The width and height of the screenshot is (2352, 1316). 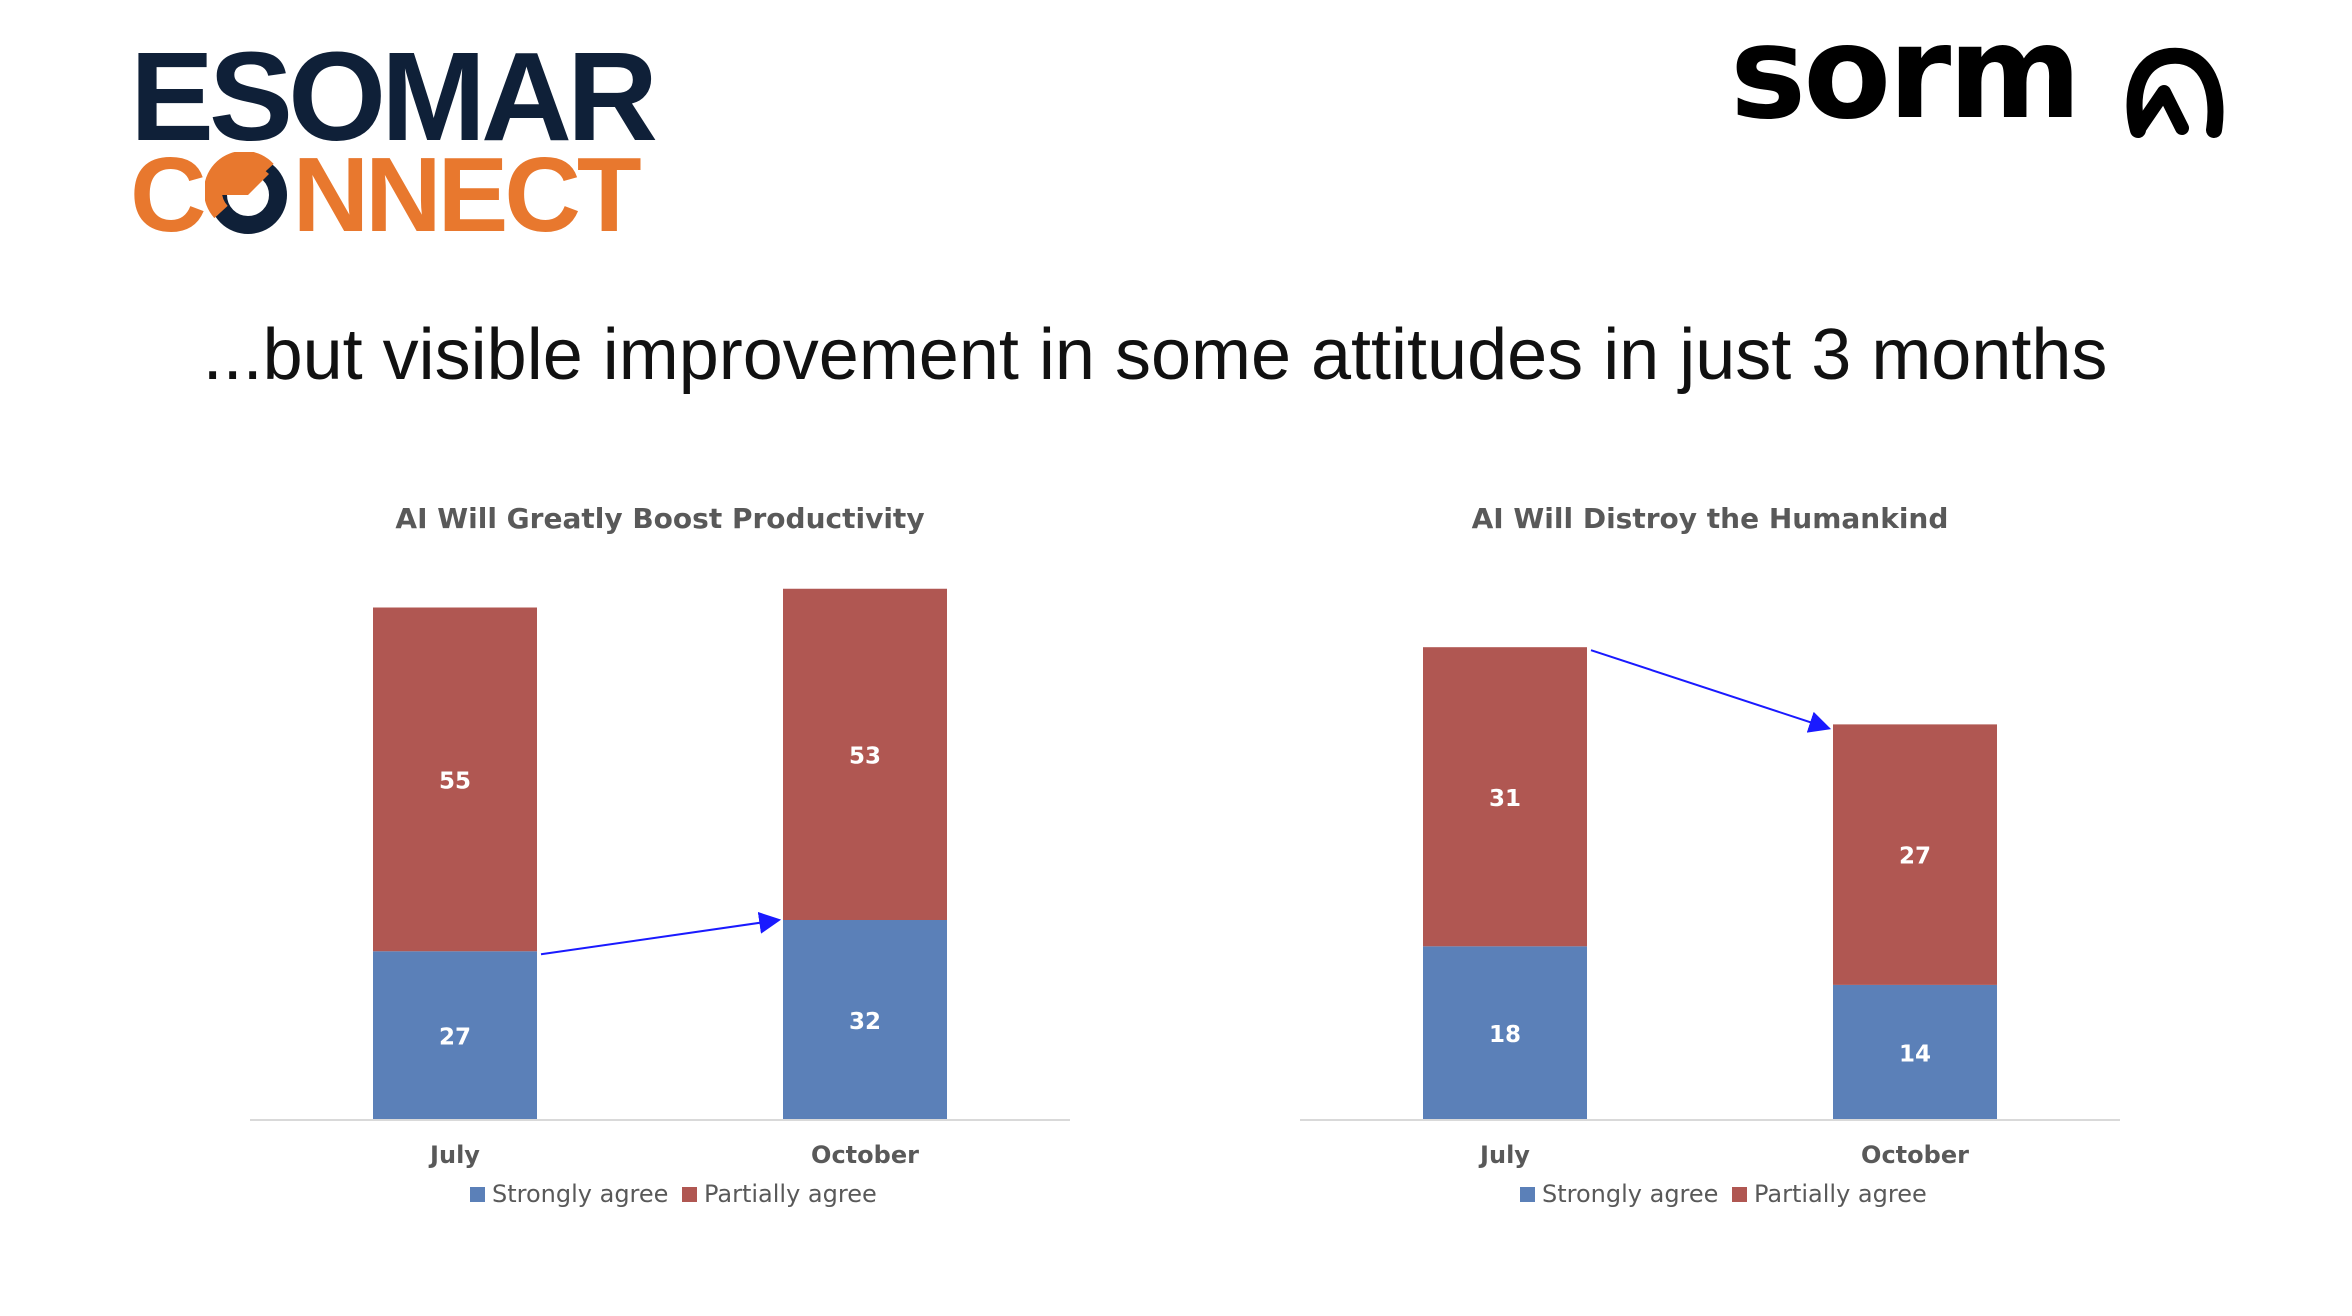 I want to click on sorma-logo-text: sorm, so click(x=1906, y=74).